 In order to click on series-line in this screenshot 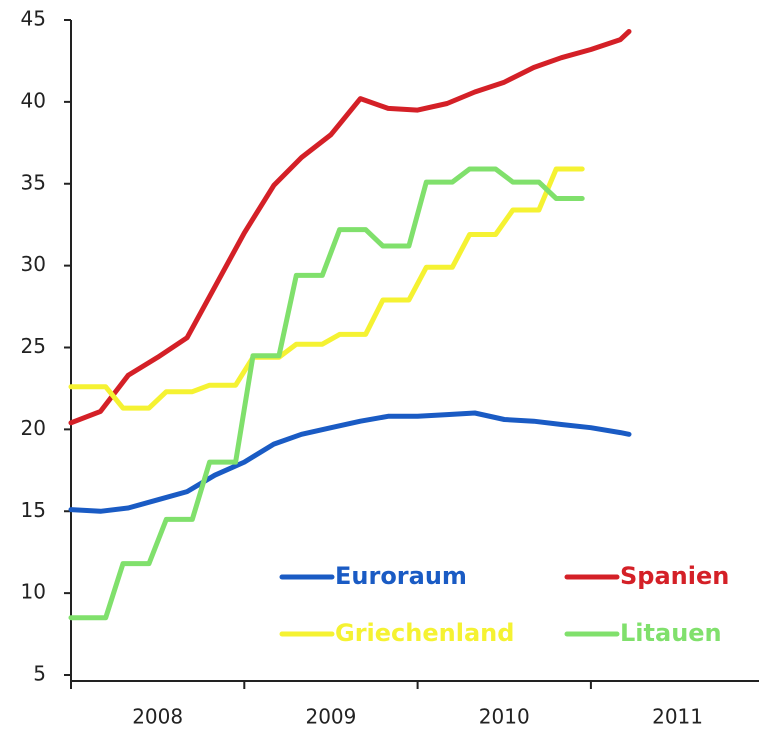, I will do `click(350, 462)`.